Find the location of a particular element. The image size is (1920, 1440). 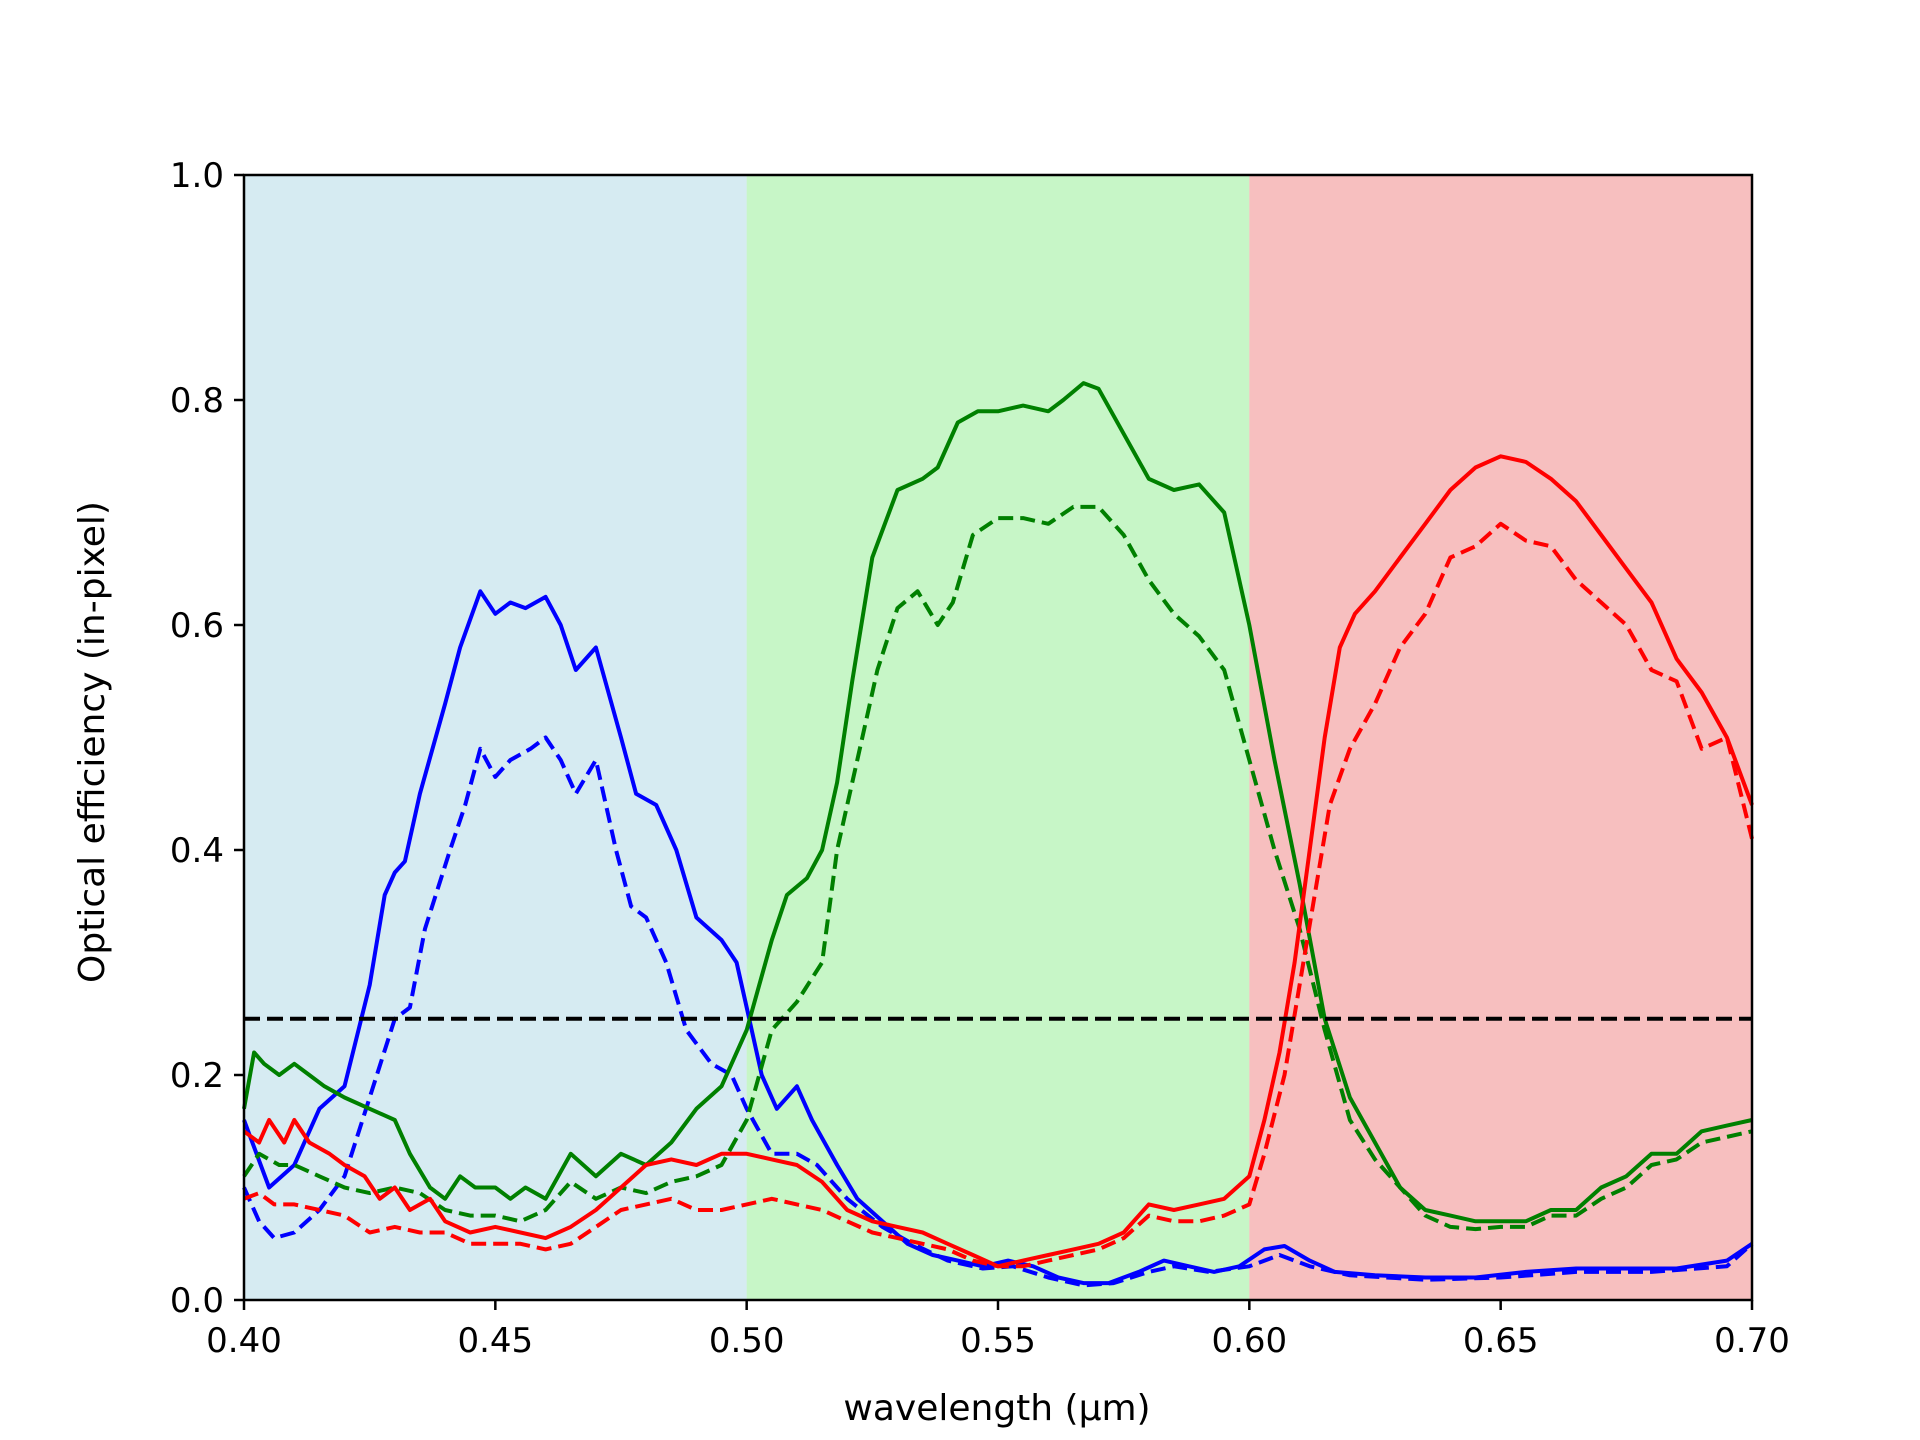

y-tick-label-5: 1.0 is located at coordinates (197, 176).